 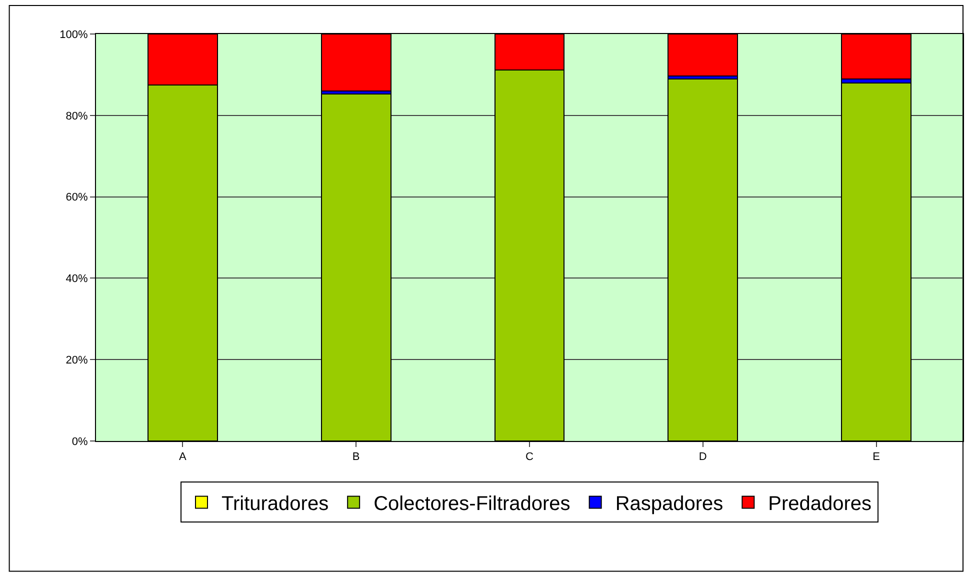 What do you see at coordinates (820, 504) in the screenshot?
I see `legend-label: Predadores` at bounding box center [820, 504].